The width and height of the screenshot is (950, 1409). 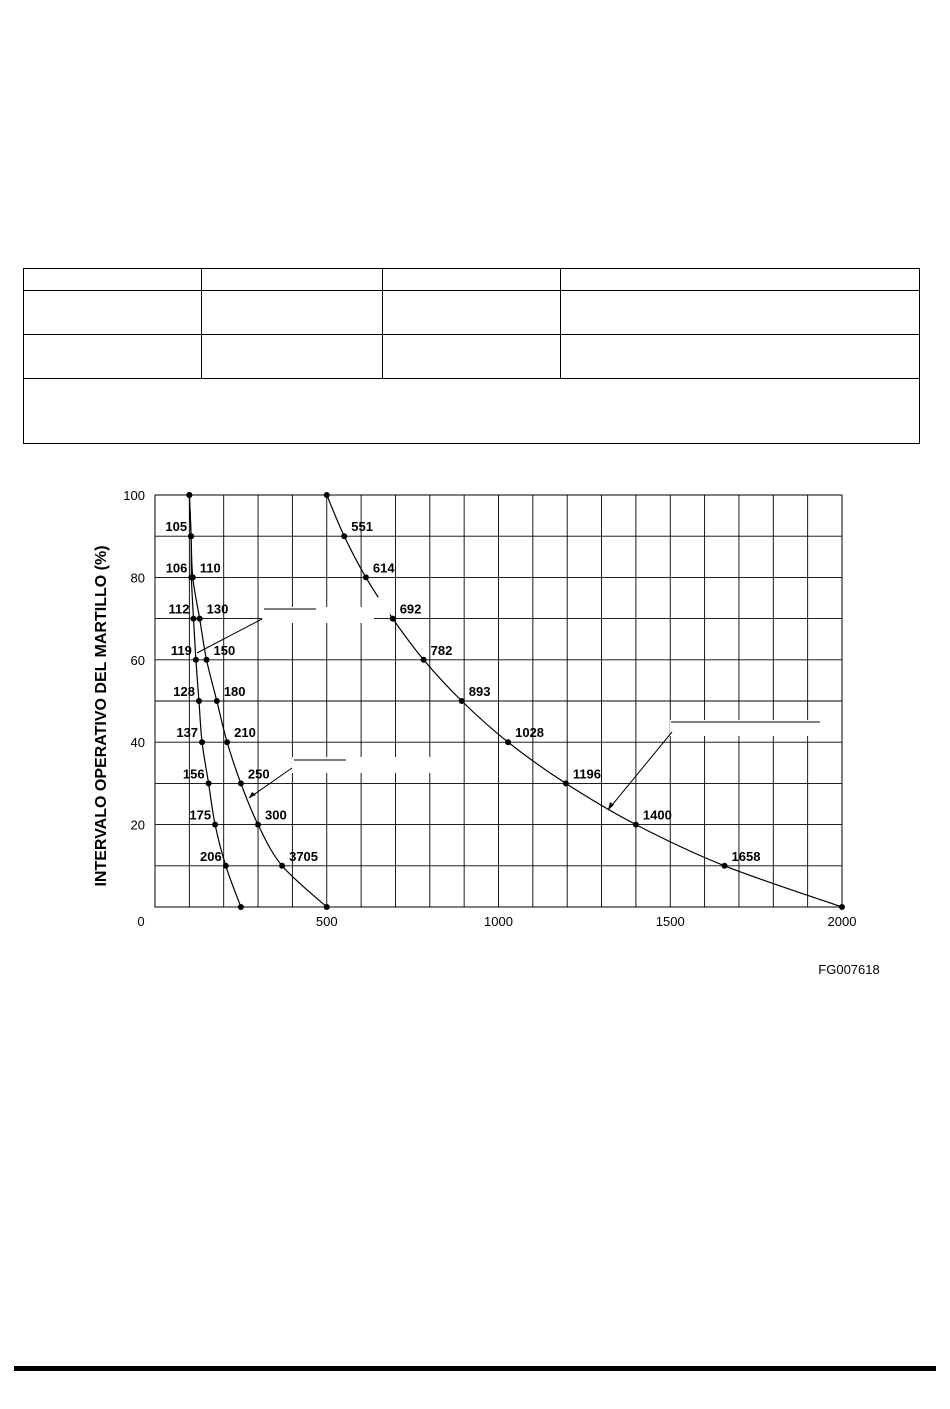 What do you see at coordinates (178, 609) in the screenshot?
I see `data-label: 112` at bounding box center [178, 609].